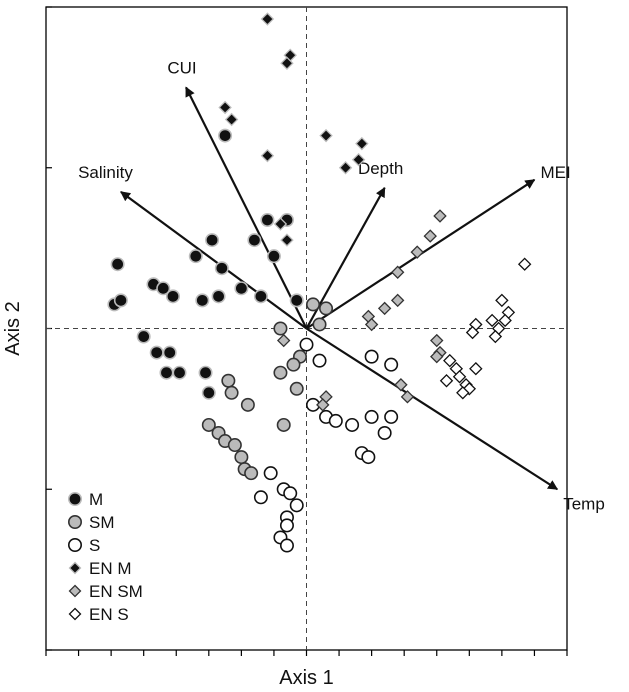 The width and height of the screenshot is (629, 692). I want to click on vector-salinity, so click(214, 260).